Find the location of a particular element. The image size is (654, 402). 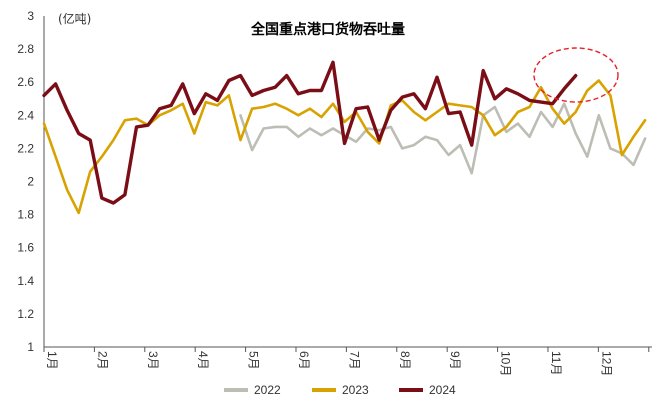

y-axis-unit-label: (亿吨) is located at coordinates (74, 18).